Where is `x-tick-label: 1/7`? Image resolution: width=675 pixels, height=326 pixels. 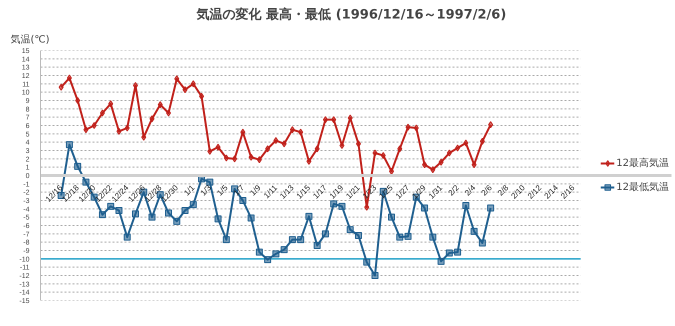
x-tick-label: 1/7 is located at coordinates (239, 190).